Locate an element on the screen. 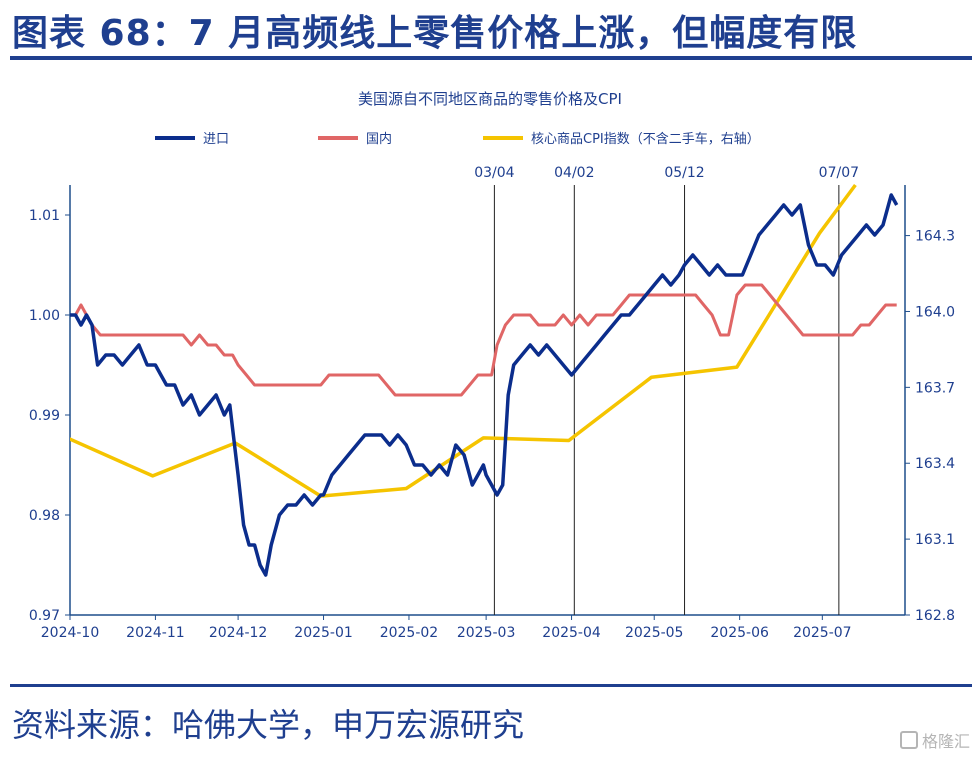 This screenshot has height=758, width=978. right-y-tick-label: 163.4 is located at coordinates (935, 464).